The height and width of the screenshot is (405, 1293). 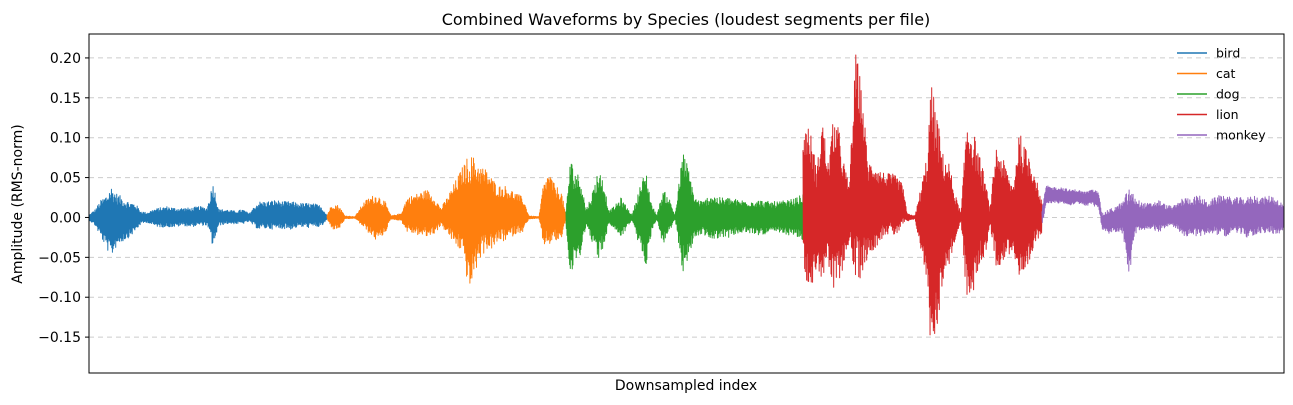 What do you see at coordinates (208, 219) in the screenshot?
I see `series-line-bird` at bounding box center [208, 219].